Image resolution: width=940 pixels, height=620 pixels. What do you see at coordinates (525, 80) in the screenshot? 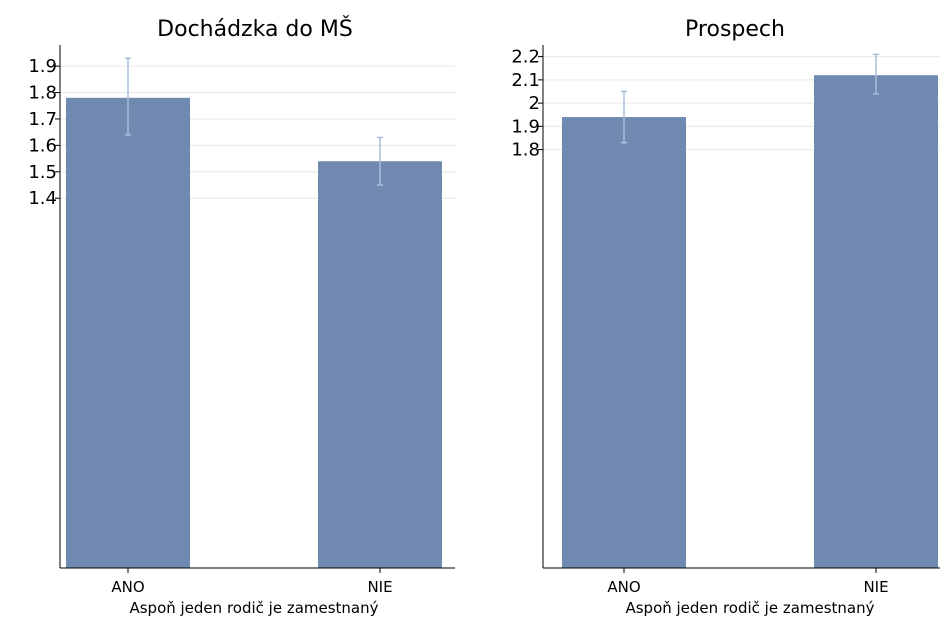
I see `y-tick-label: 2.1` at bounding box center [525, 80].